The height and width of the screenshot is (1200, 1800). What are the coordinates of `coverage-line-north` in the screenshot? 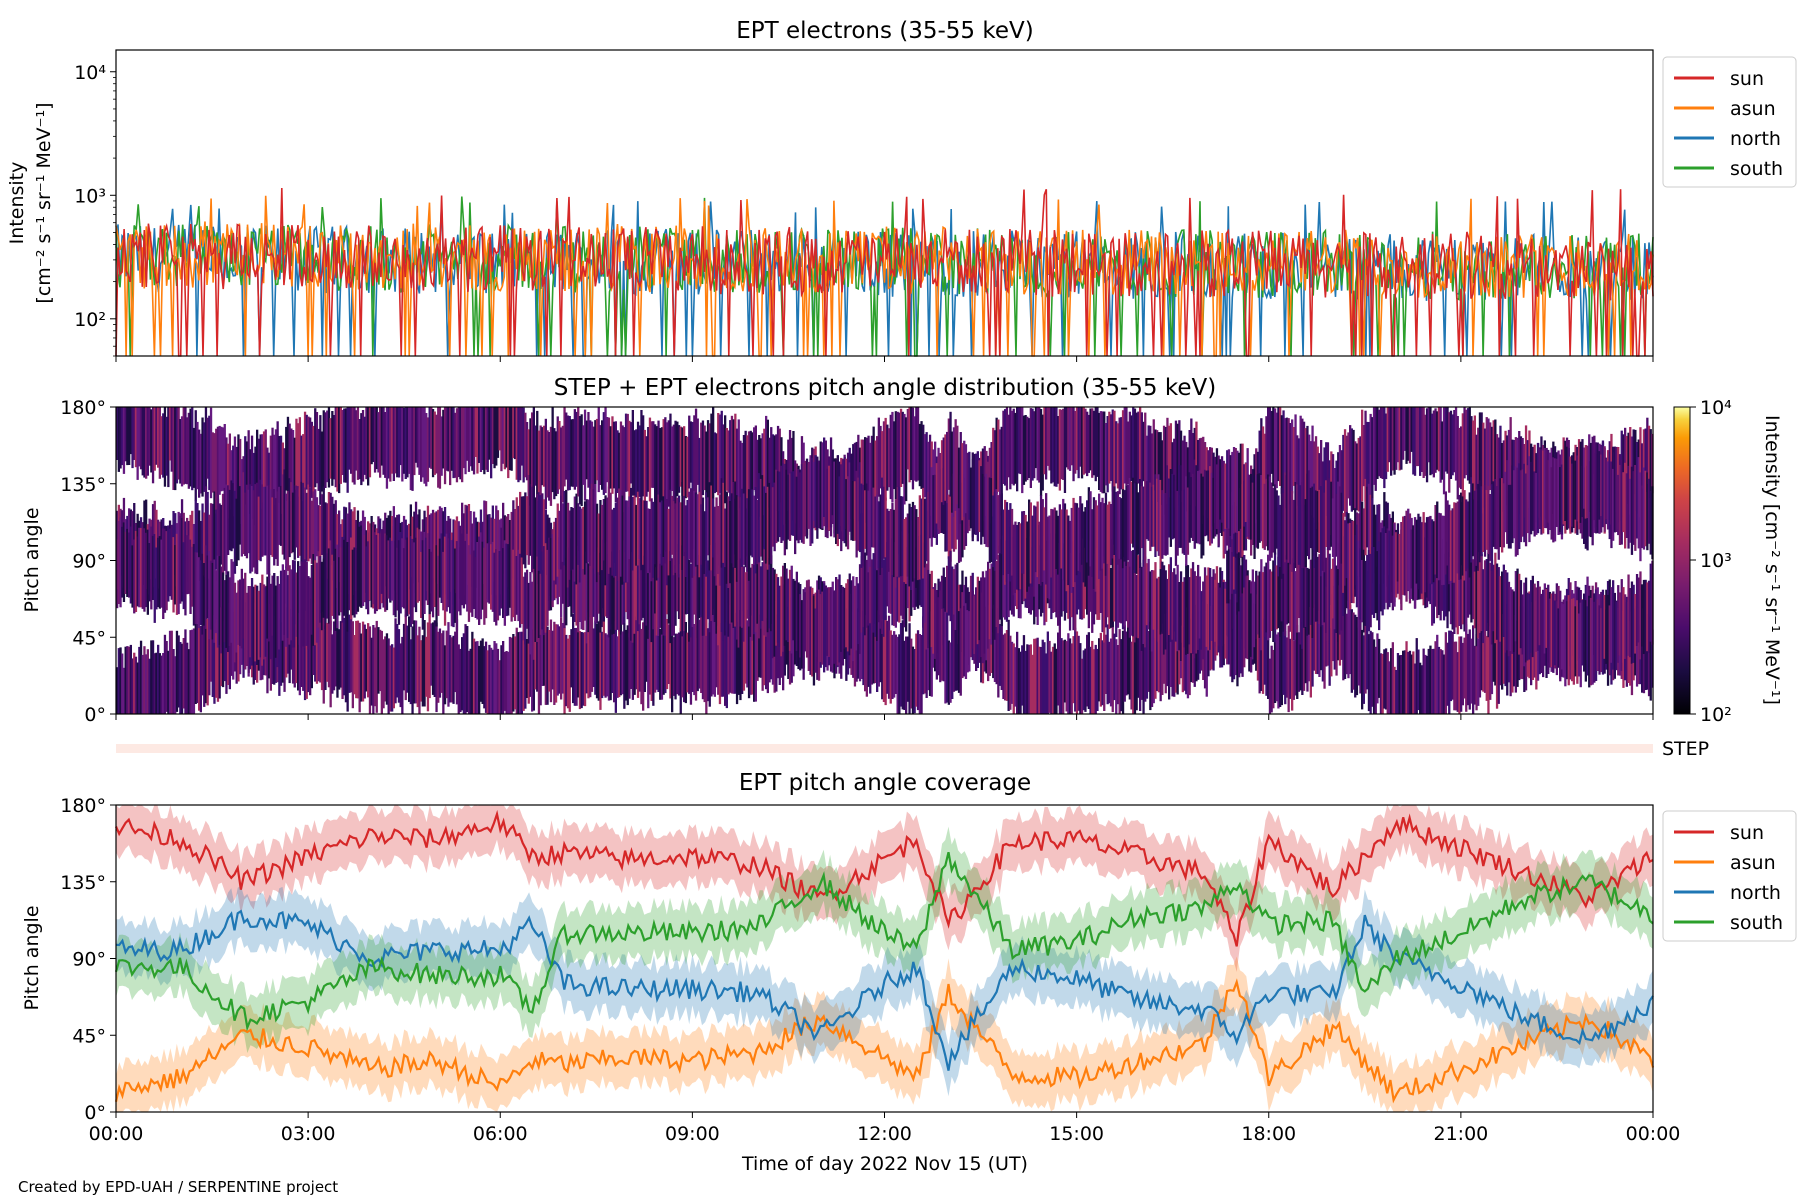 It's located at (884, 990).